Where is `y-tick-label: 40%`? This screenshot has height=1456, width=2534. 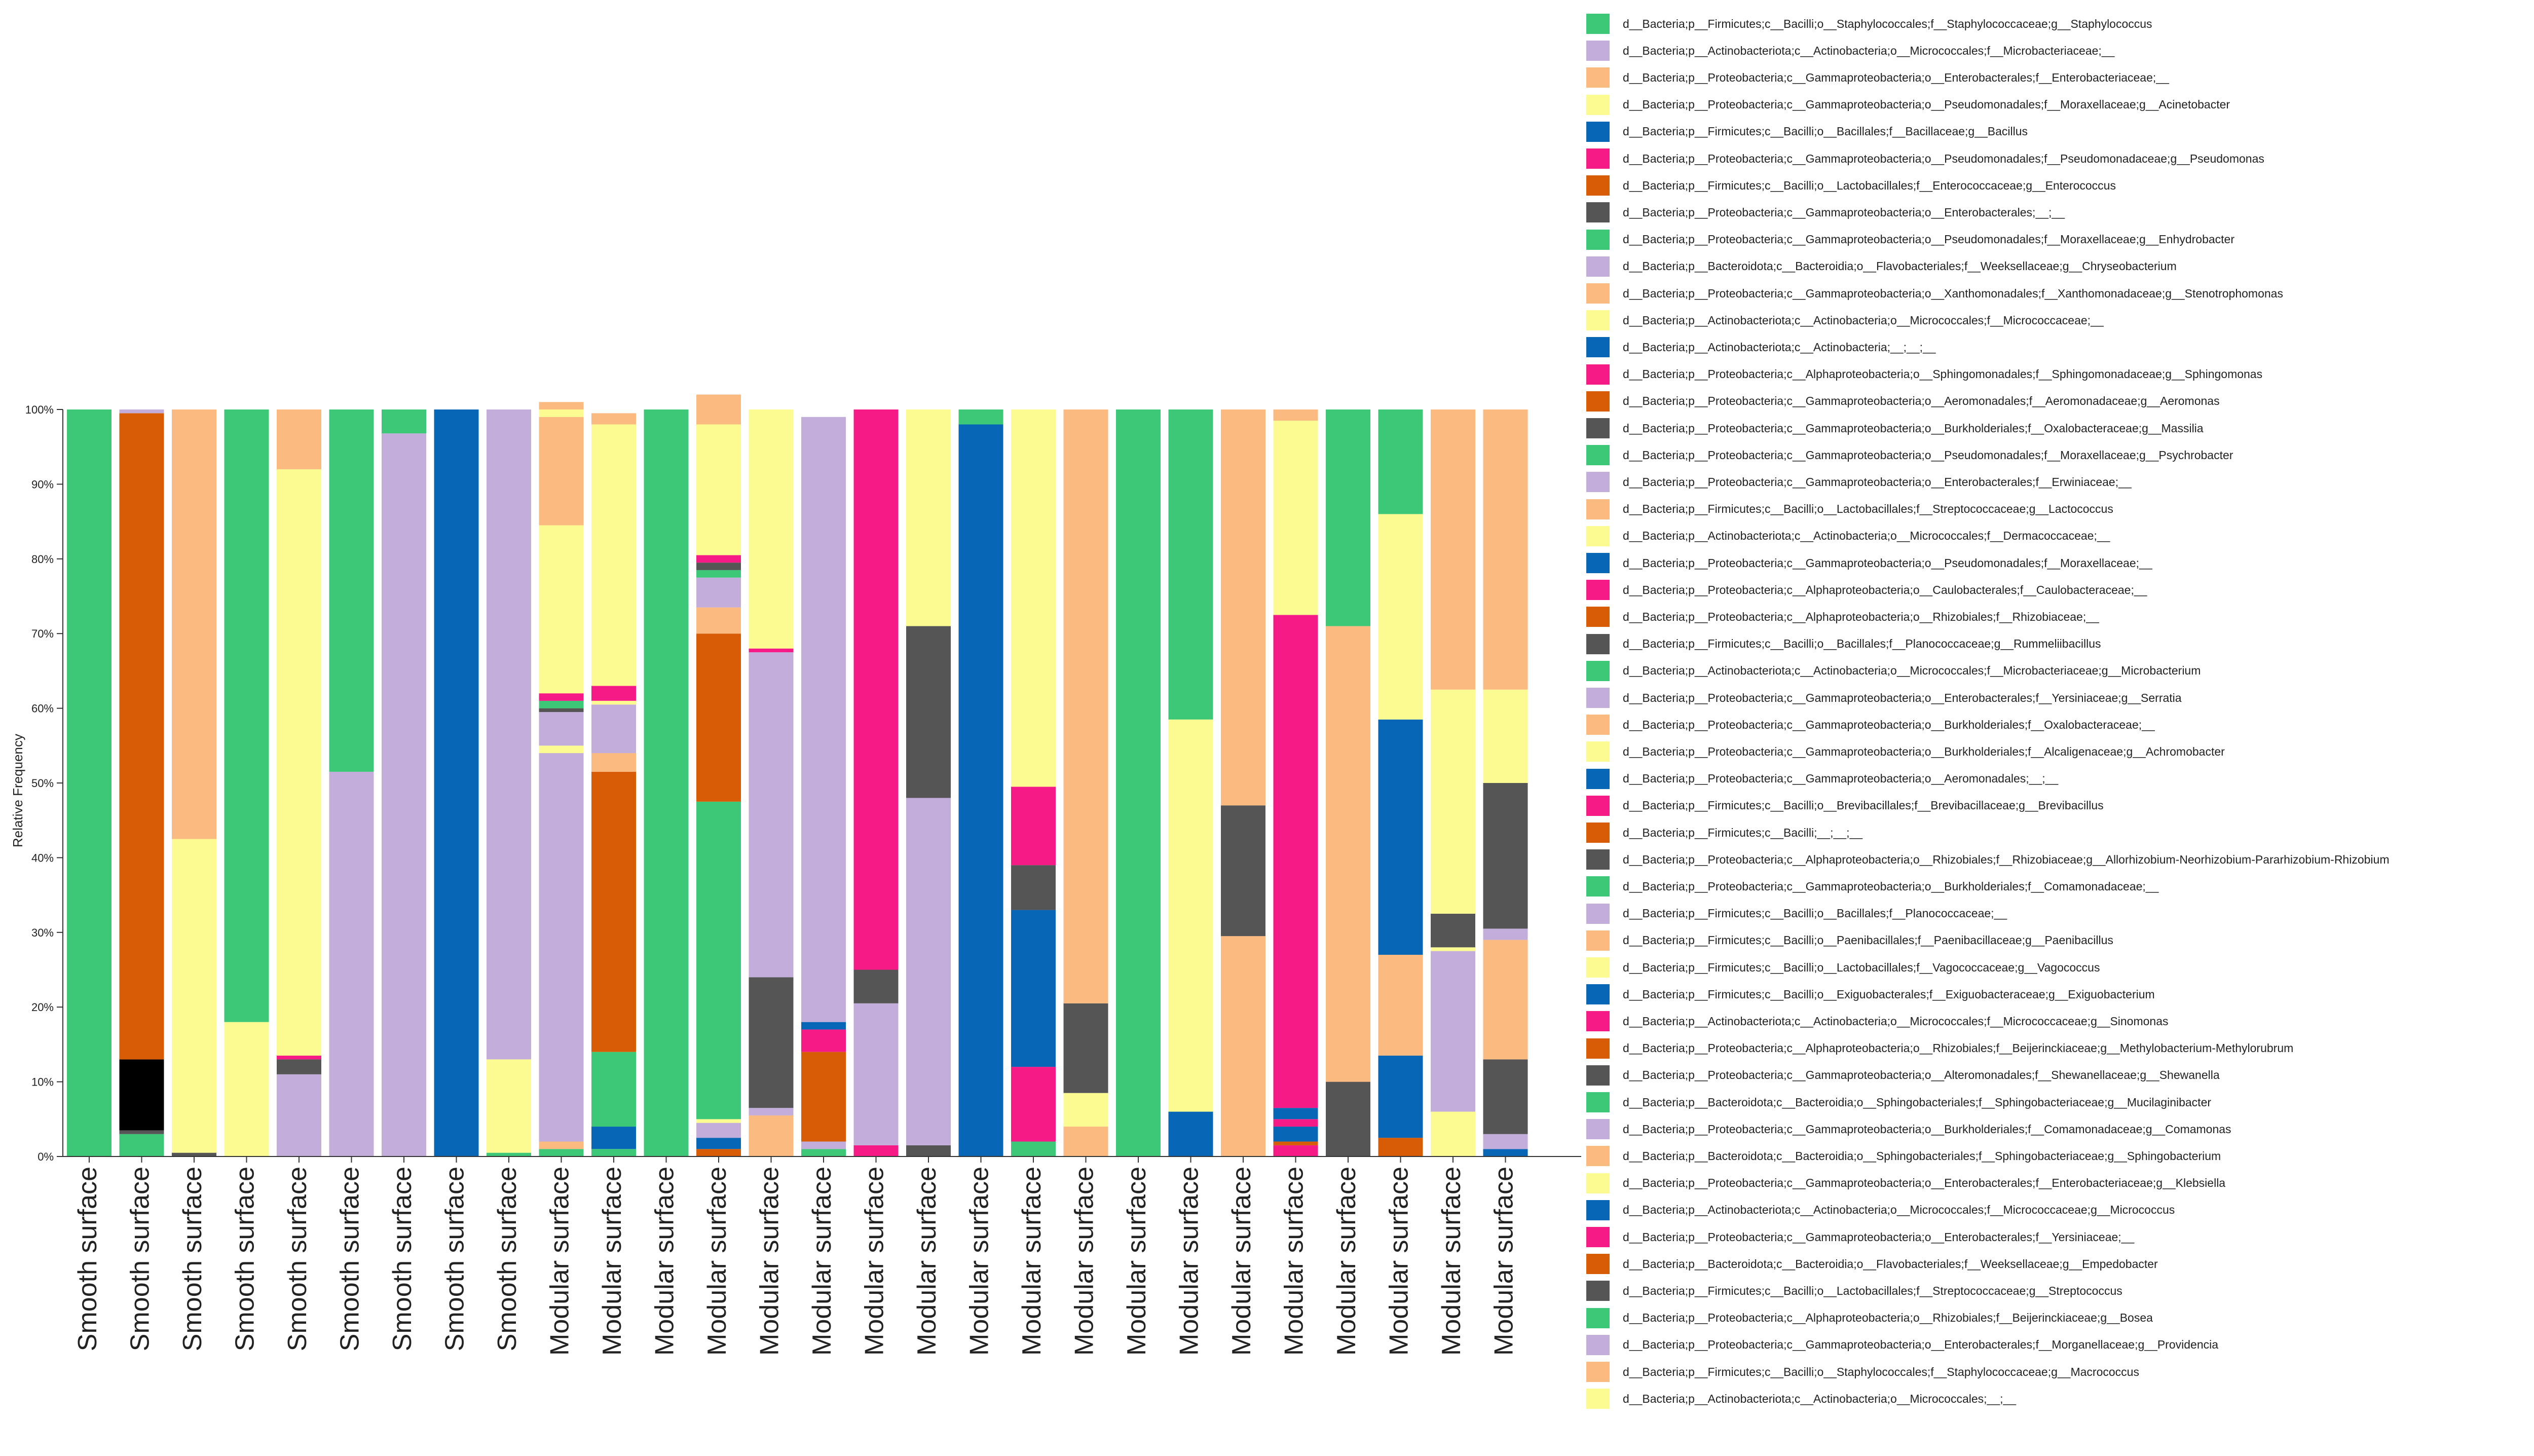 y-tick-label: 40% is located at coordinates (43, 857).